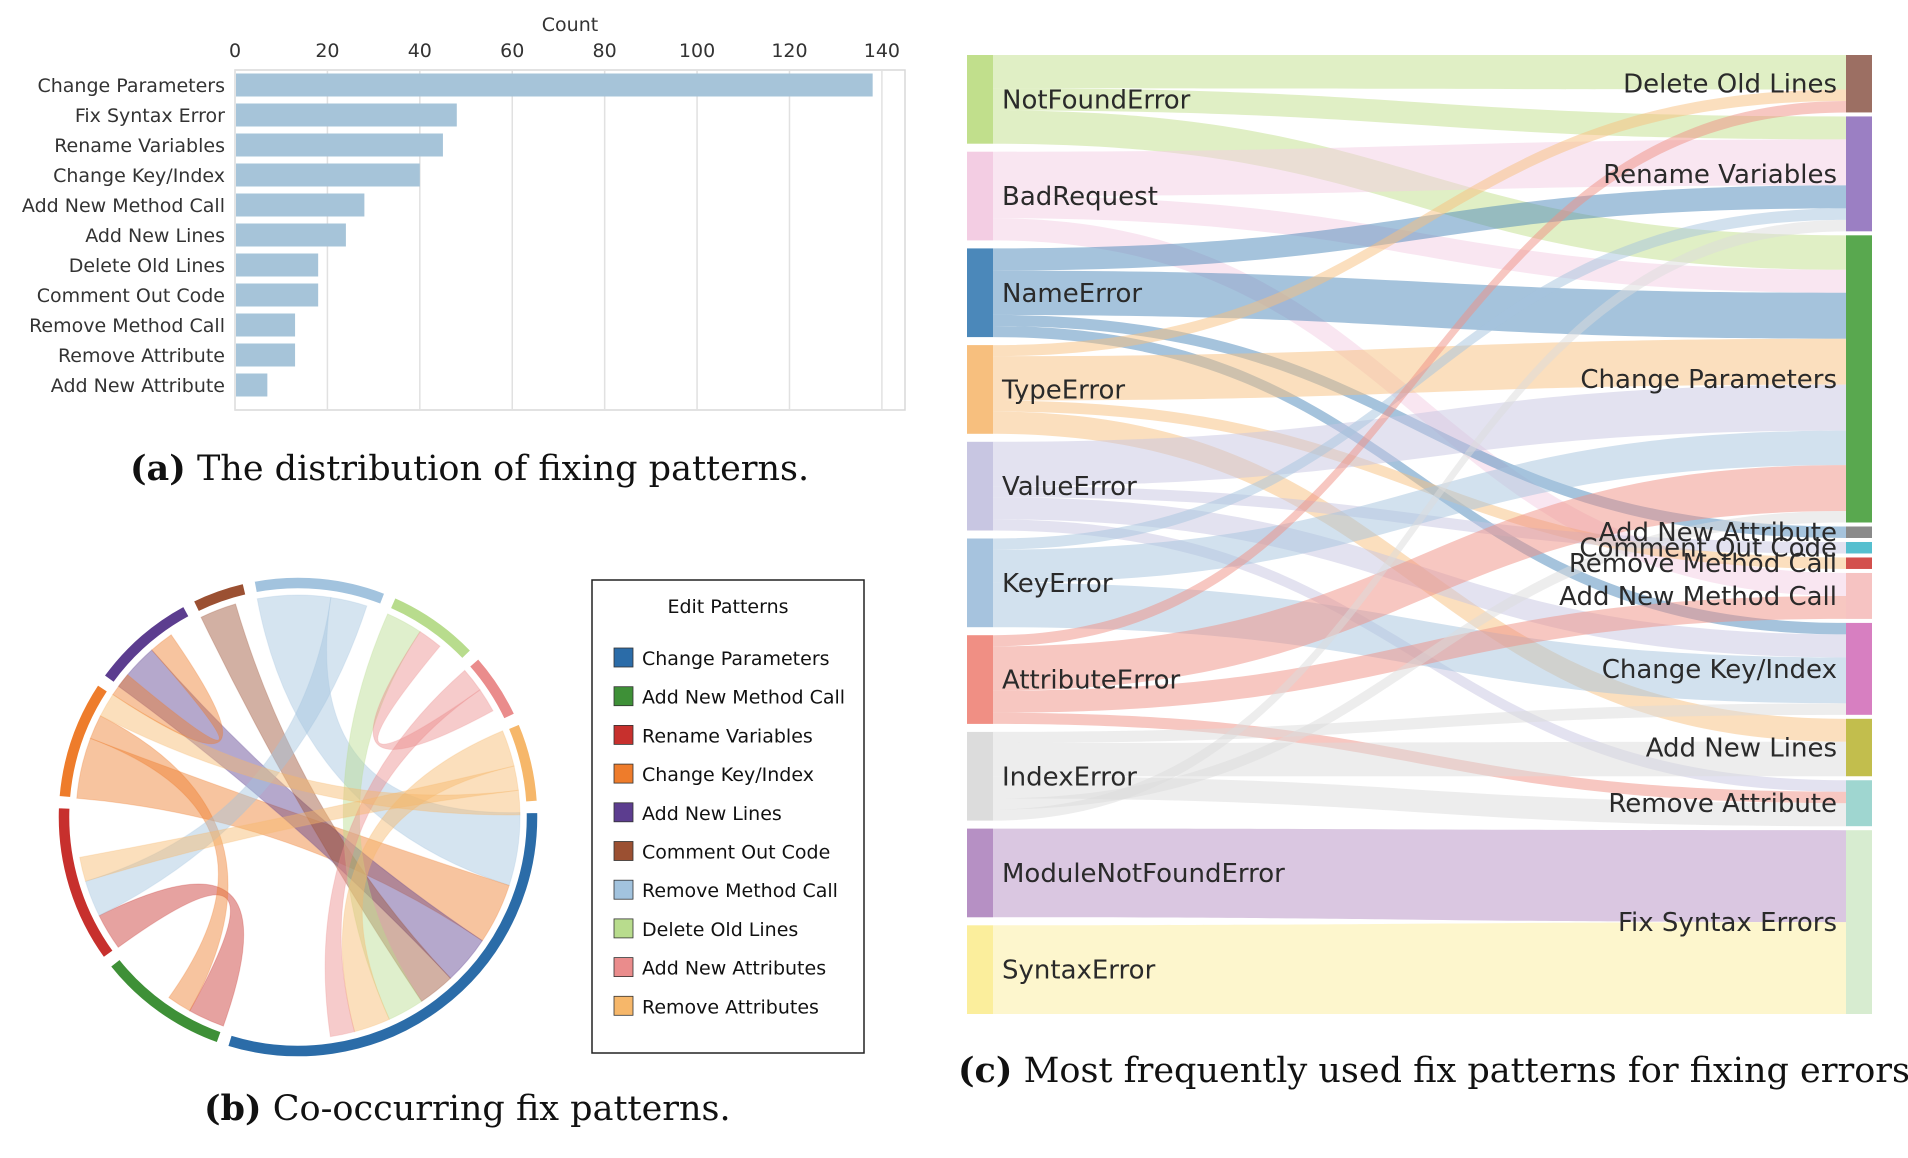 The height and width of the screenshot is (1158, 1908). What do you see at coordinates (985, 1070) in the screenshot?
I see `caption-c-letter: (c)` at bounding box center [985, 1070].